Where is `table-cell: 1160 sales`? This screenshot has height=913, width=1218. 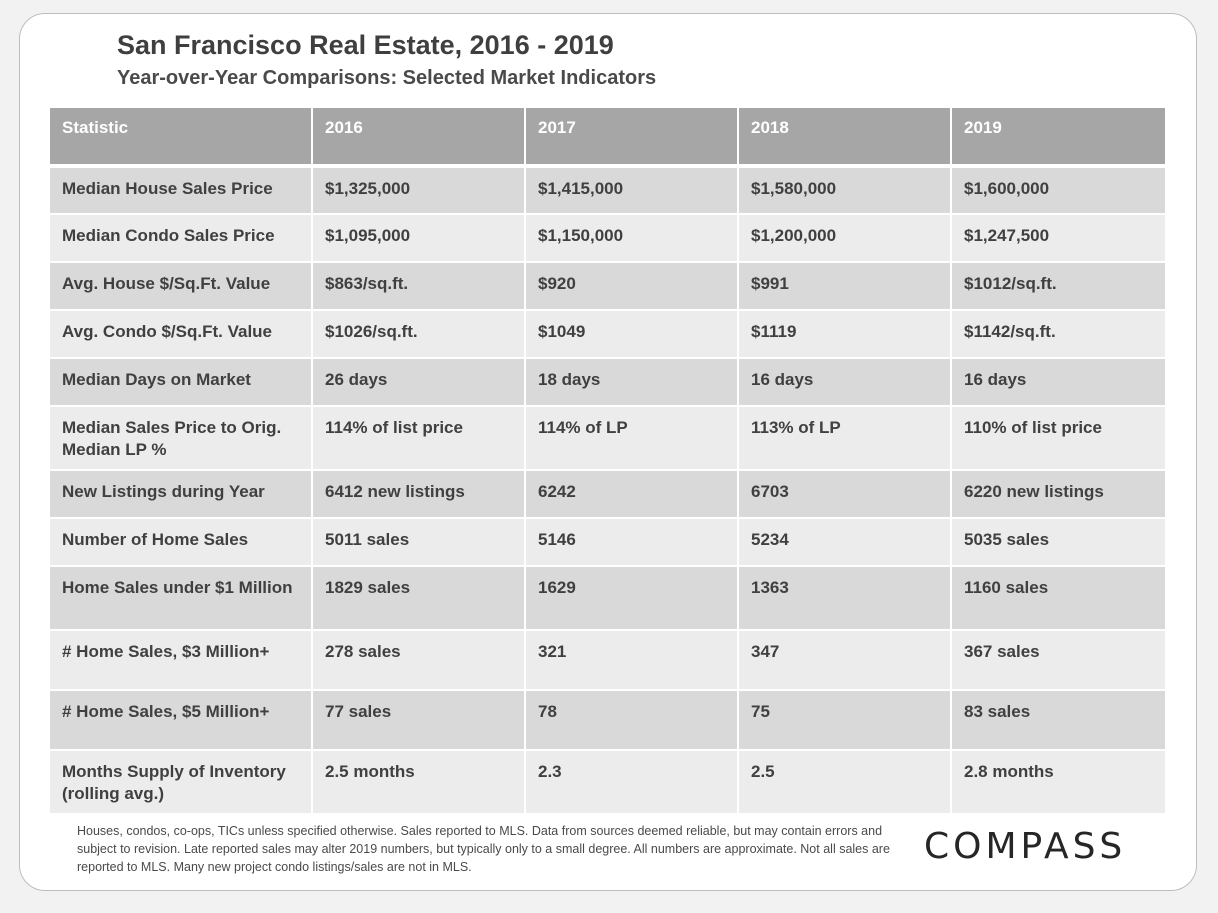 table-cell: 1160 sales is located at coordinates (1058, 598).